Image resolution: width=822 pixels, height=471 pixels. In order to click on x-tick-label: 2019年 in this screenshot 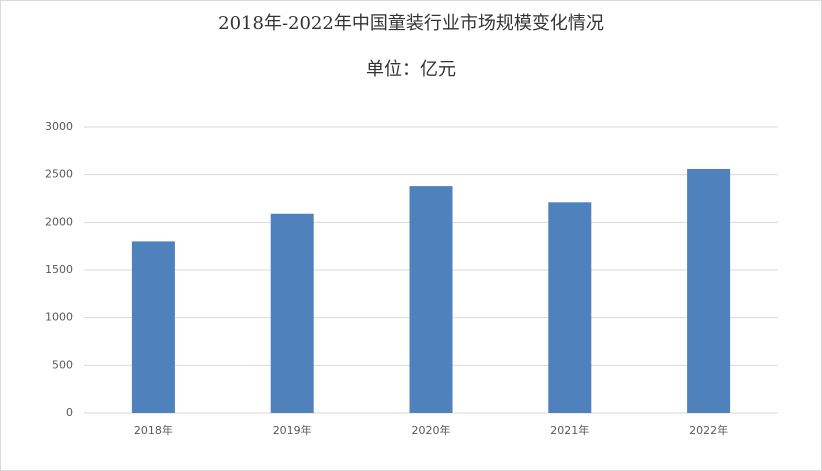, I will do `click(292, 430)`.